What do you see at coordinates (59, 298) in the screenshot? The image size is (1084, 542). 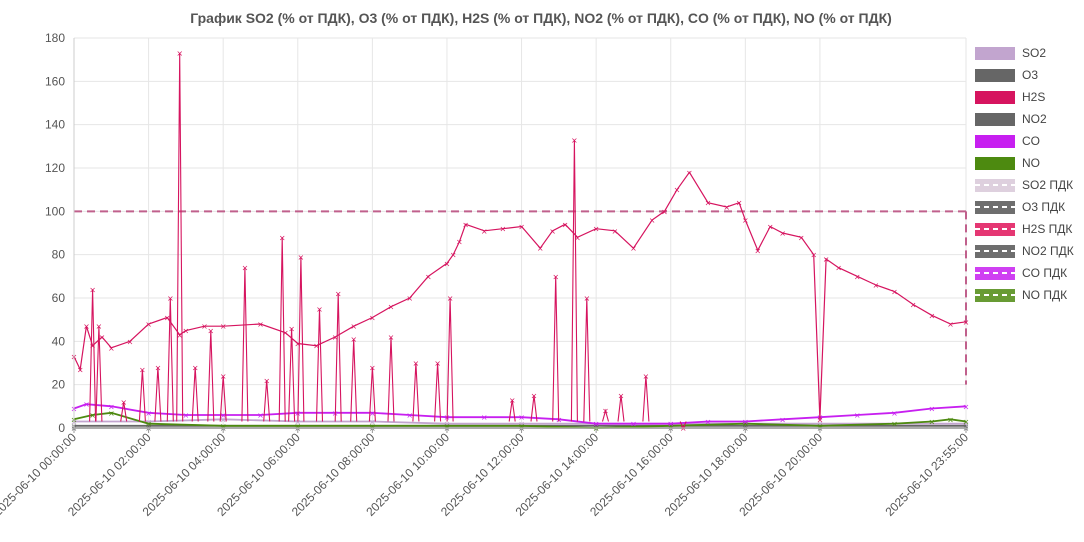 I see `y-tick-label: 60` at bounding box center [59, 298].